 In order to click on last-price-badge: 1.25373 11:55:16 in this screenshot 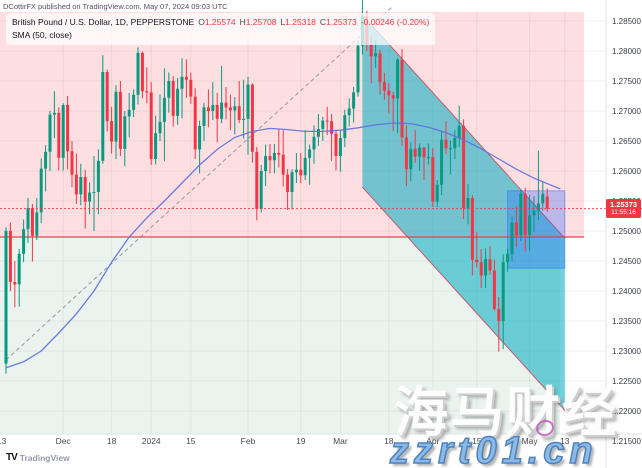, I will do `click(623, 208)`.